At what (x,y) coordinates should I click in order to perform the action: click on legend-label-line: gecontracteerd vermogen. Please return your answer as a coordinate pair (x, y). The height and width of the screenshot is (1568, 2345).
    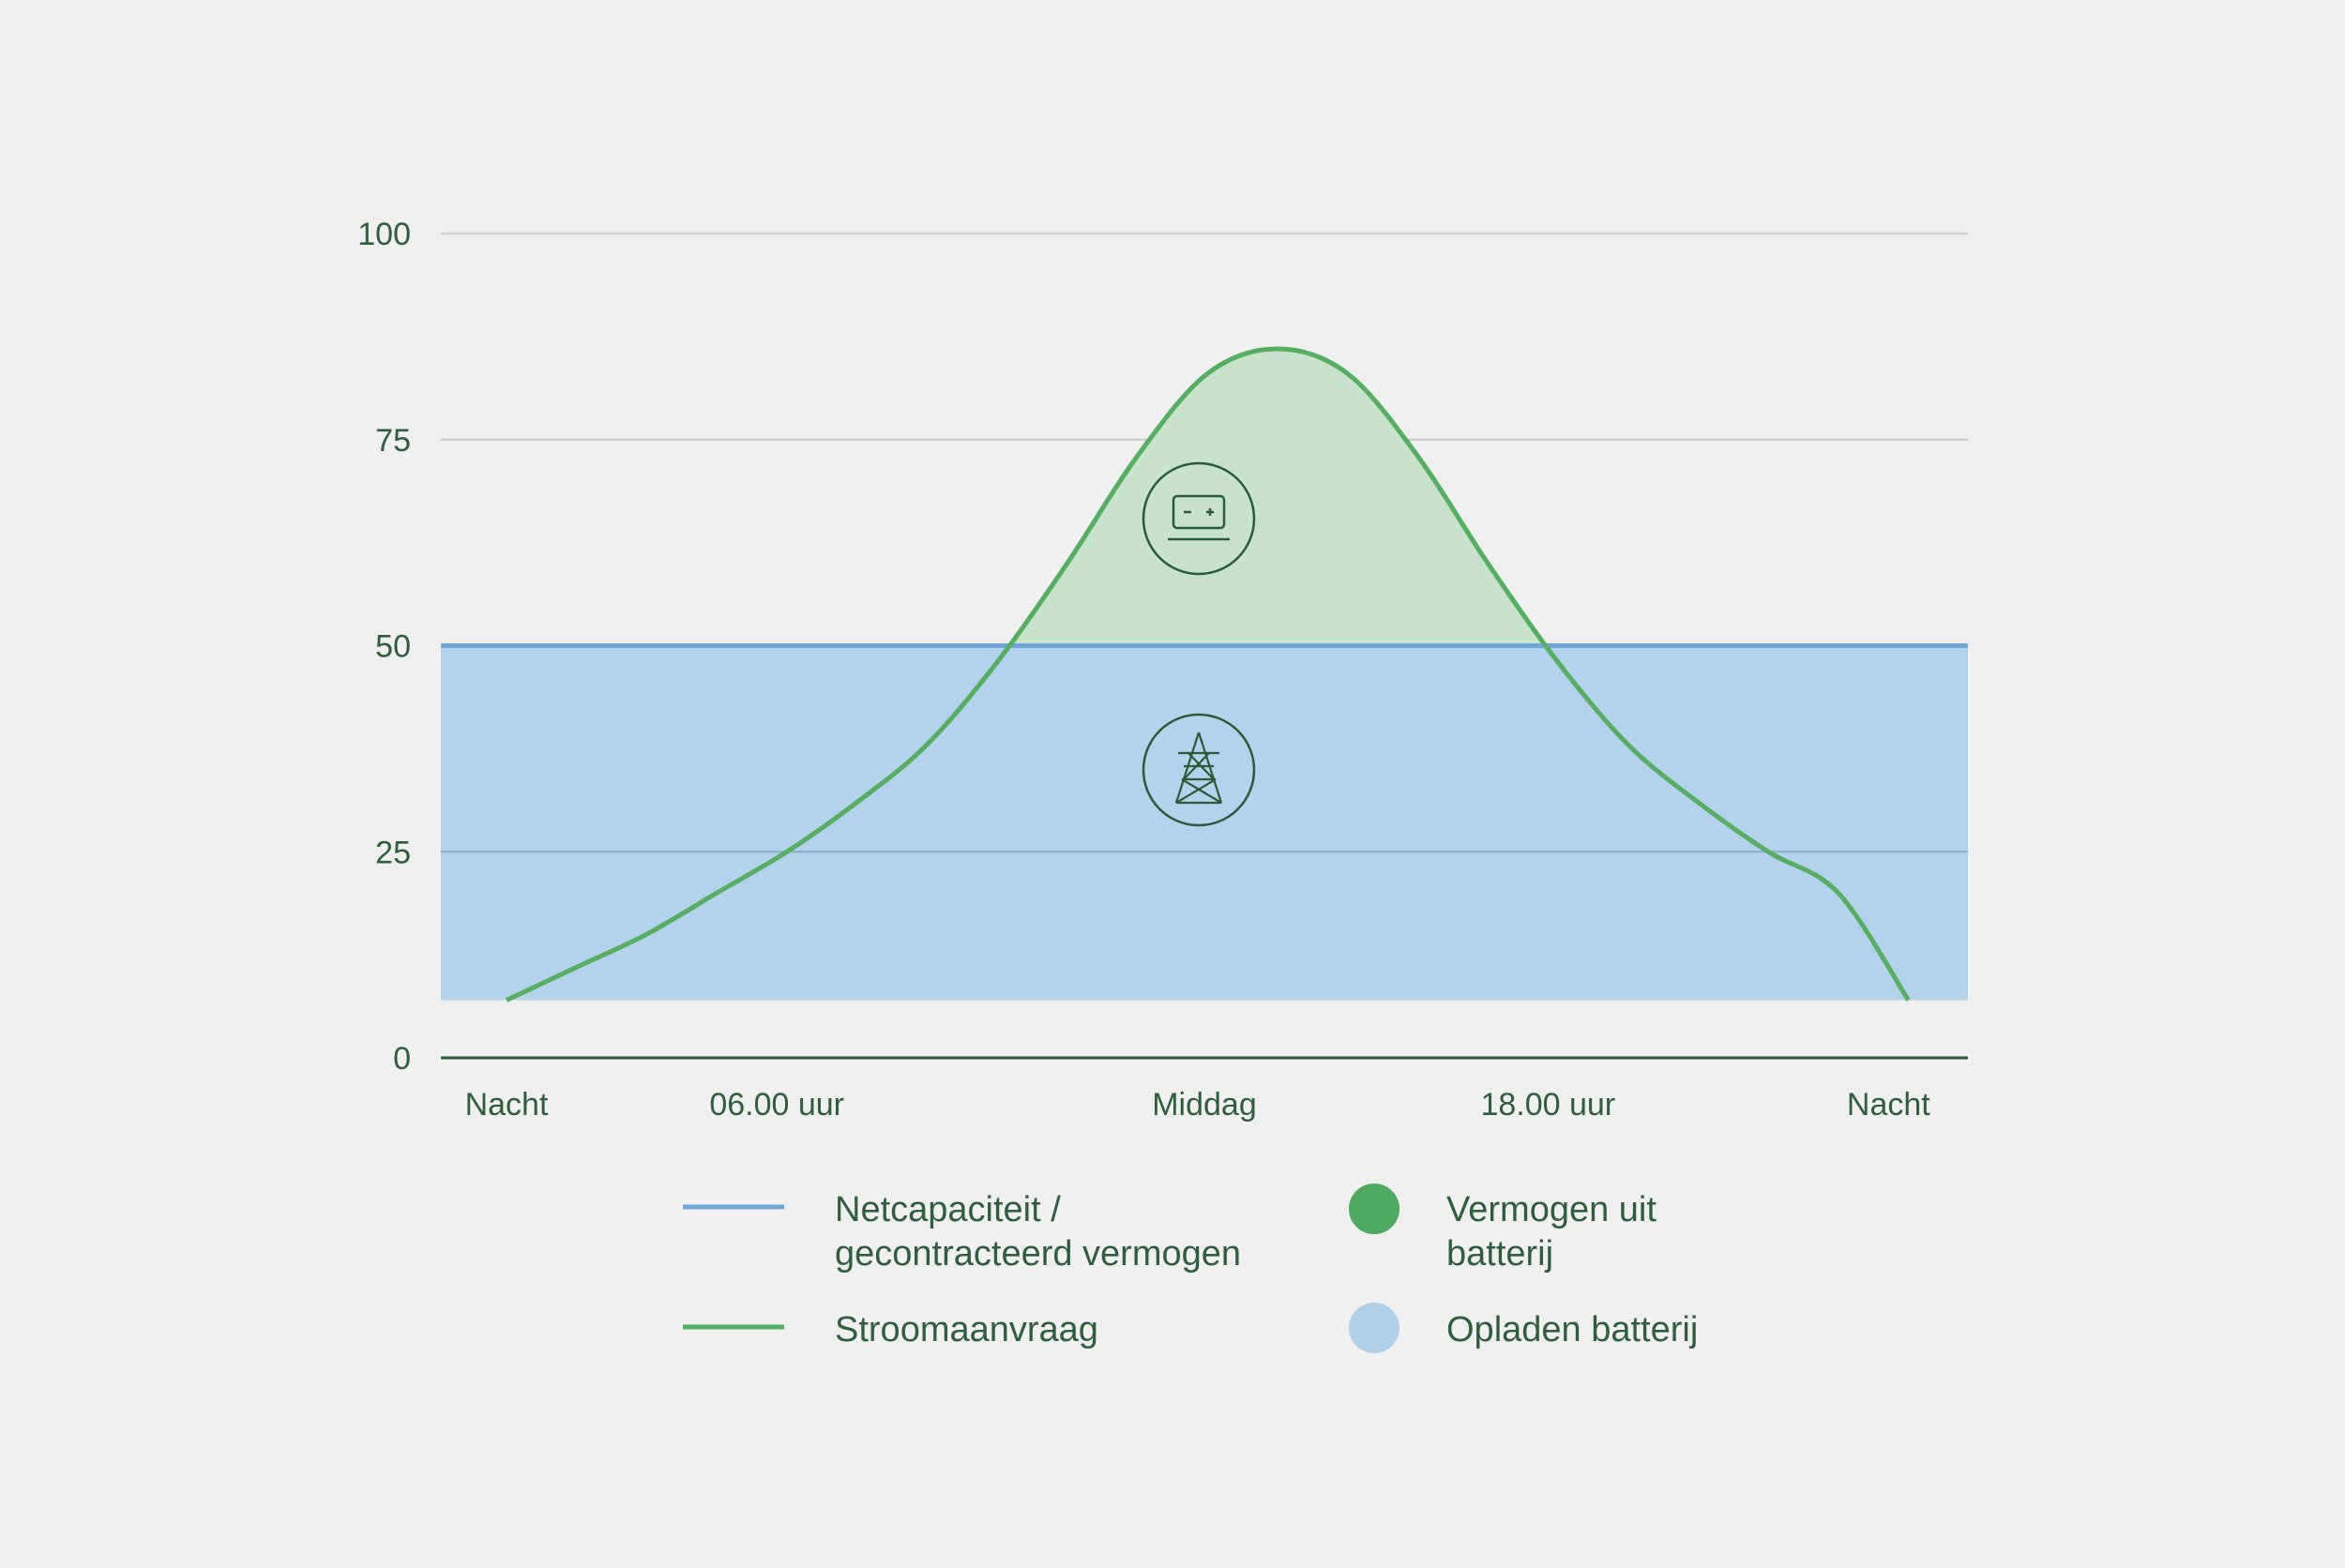
    Looking at the image, I should click on (1038, 1254).